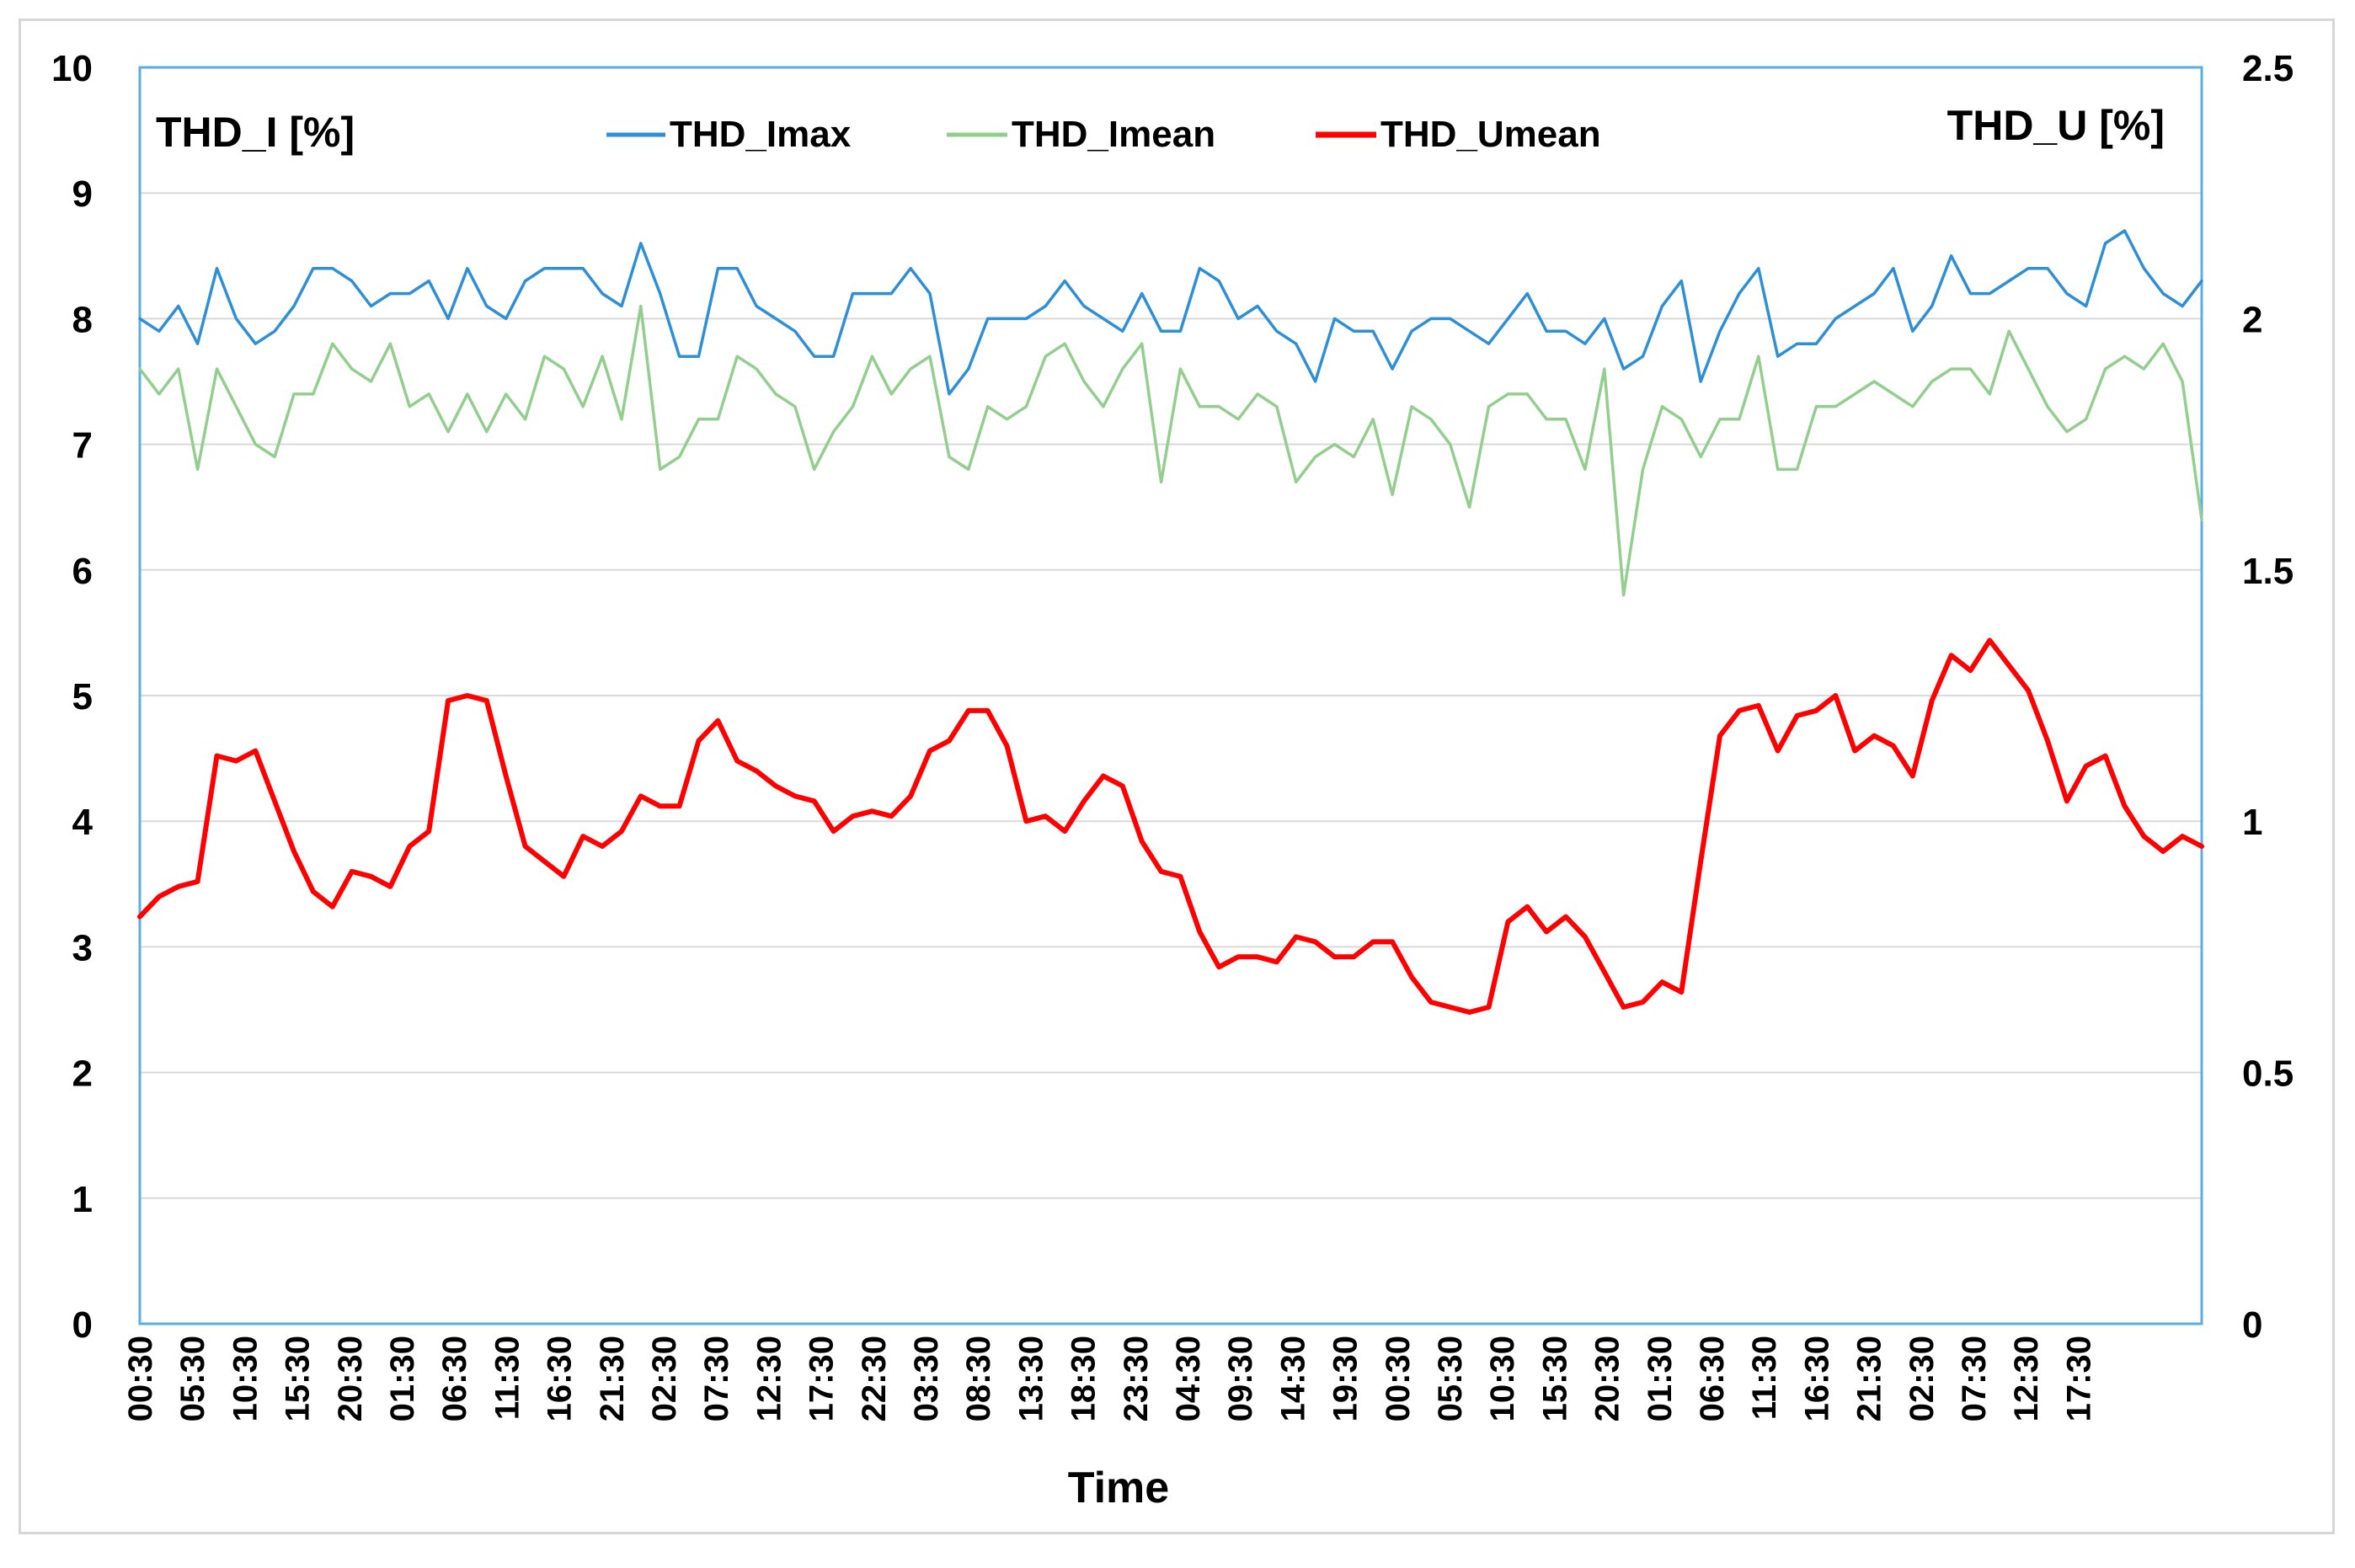 The height and width of the screenshot is (1568, 2355). I want to click on left-tick-label: 4, so click(82, 822).